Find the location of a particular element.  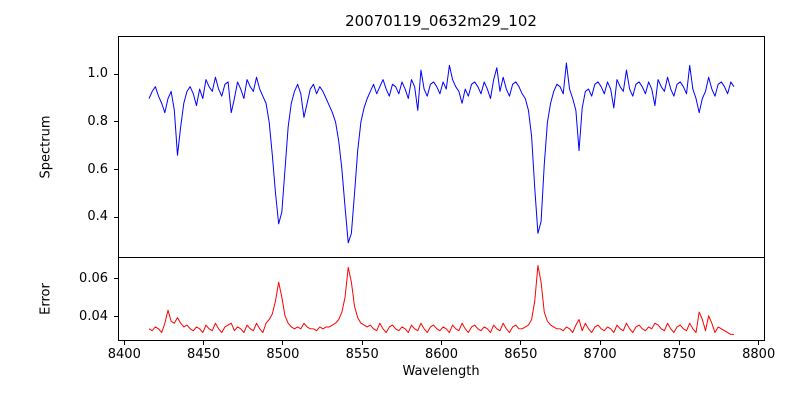

y-axis-label-error: Error is located at coordinates (46, 299).